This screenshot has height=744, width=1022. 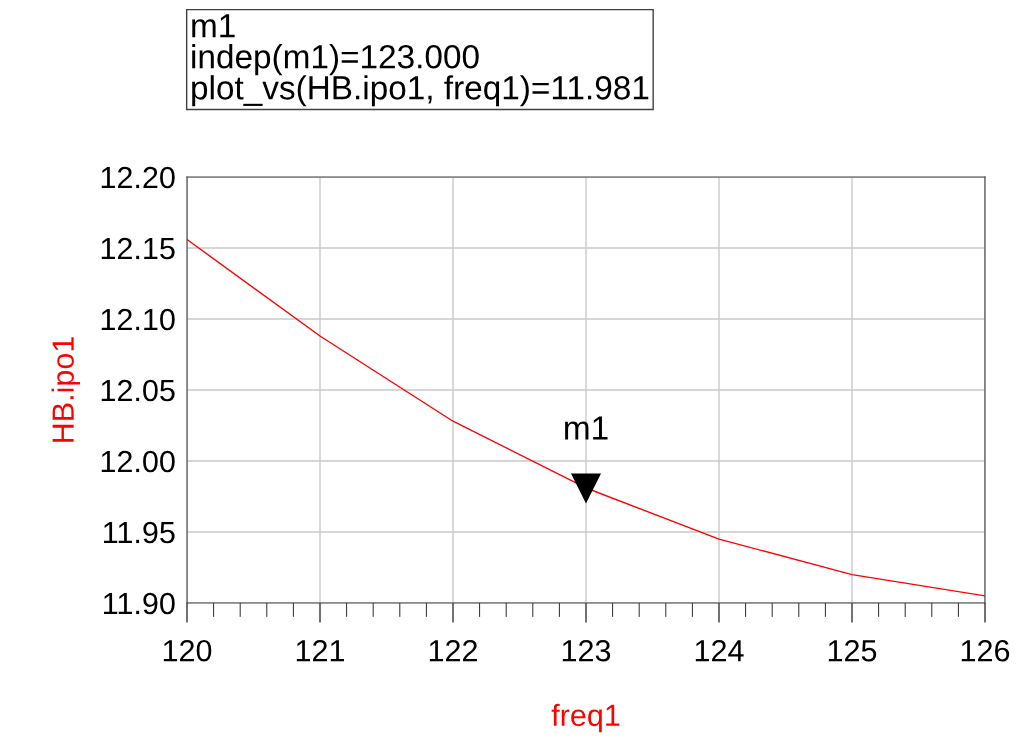 What do you see at coordinates (320, 650) in the screenshot?
I see `x-tick-label: 121` at bounding box center [320, 650].